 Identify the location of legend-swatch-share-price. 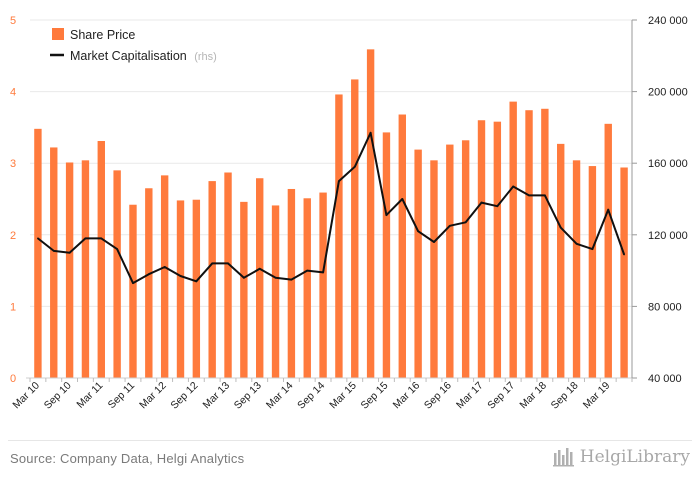
(58, 34).